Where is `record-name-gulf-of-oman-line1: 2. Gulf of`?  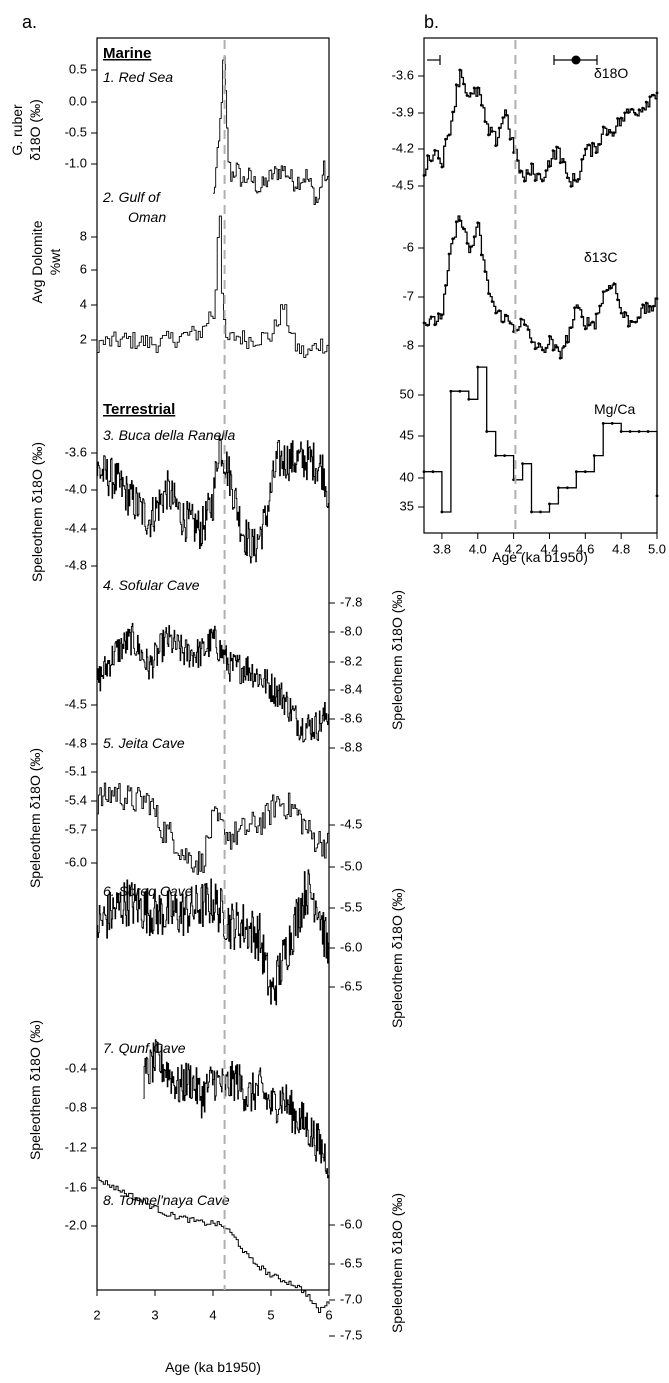
record-name-gulf-of-oman-line1: 2. Gulf of is located at coordinates (132, 197).